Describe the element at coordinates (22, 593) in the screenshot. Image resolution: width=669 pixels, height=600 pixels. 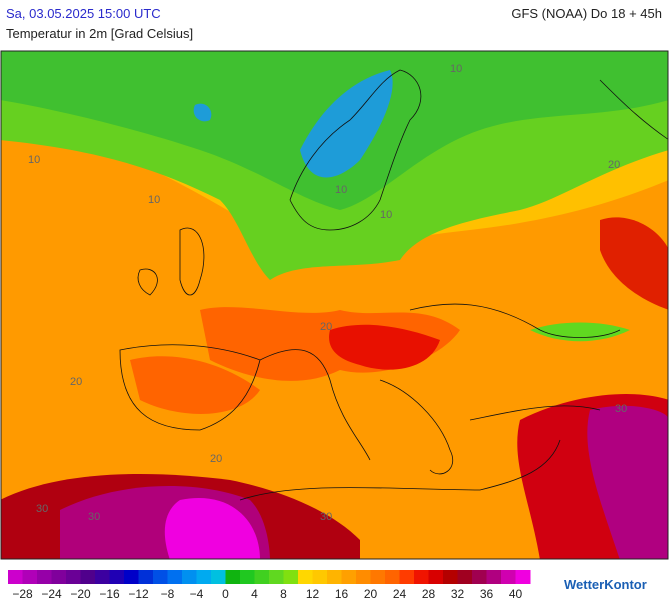
I see `colorbar-tick-label: −28` at that location.